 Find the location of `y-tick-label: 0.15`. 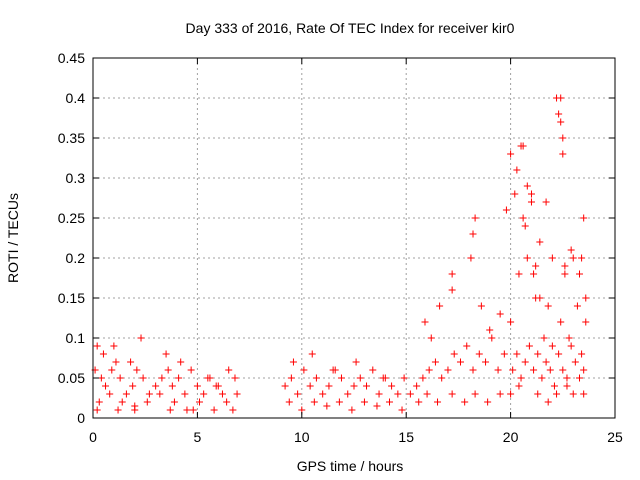

y-tick-label: 0.15 is located at coordinates (71, 298).